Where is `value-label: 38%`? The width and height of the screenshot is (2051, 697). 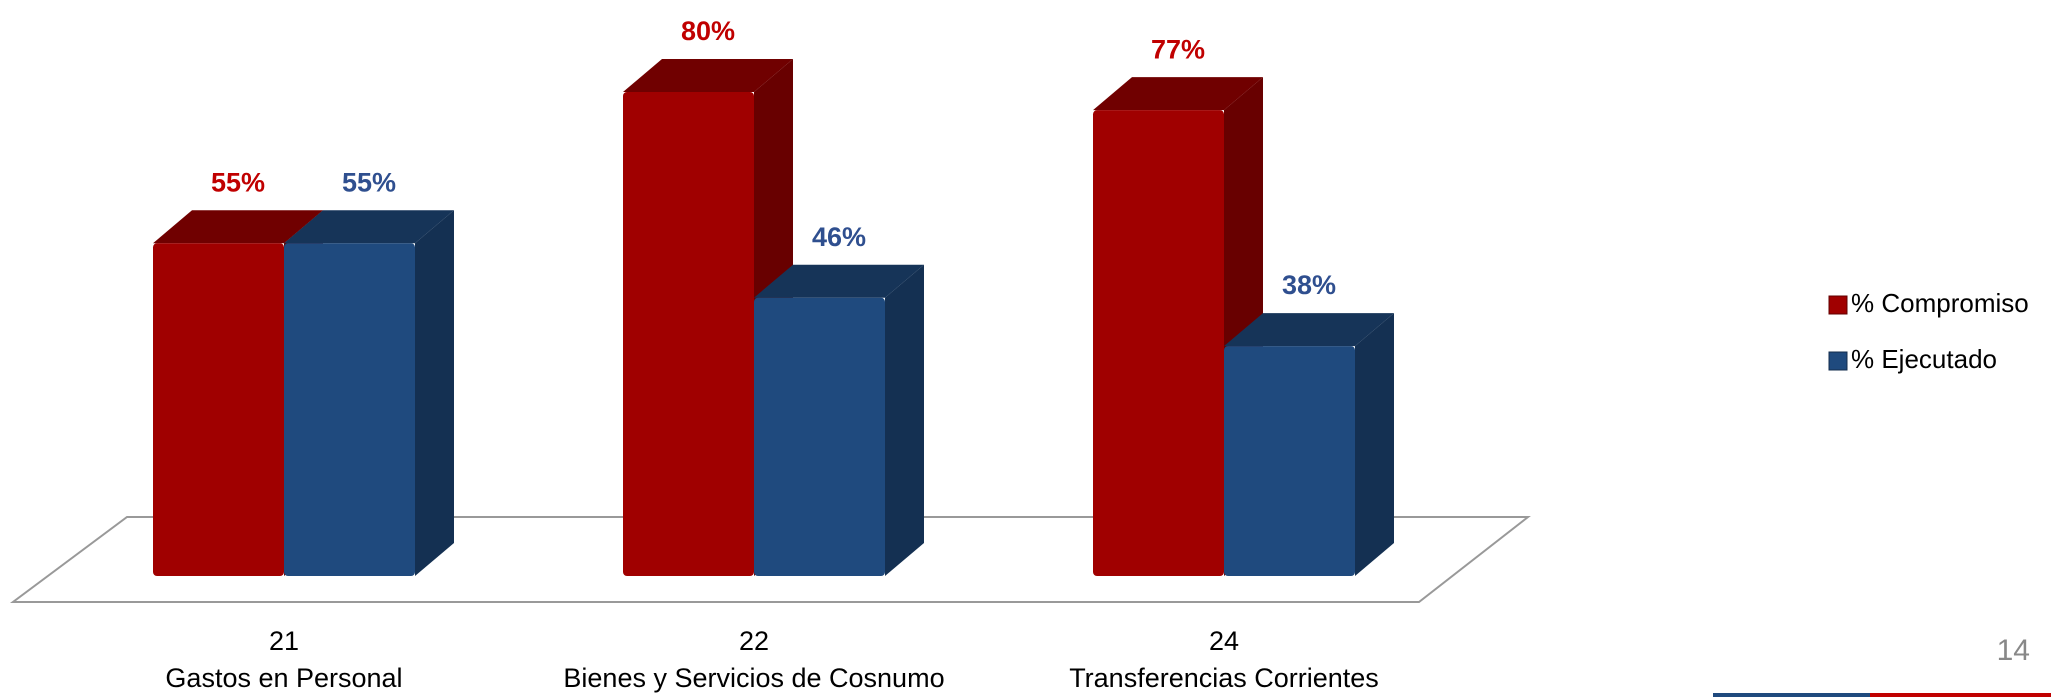 value-label: 38% is located at coordinates (1309, 285).